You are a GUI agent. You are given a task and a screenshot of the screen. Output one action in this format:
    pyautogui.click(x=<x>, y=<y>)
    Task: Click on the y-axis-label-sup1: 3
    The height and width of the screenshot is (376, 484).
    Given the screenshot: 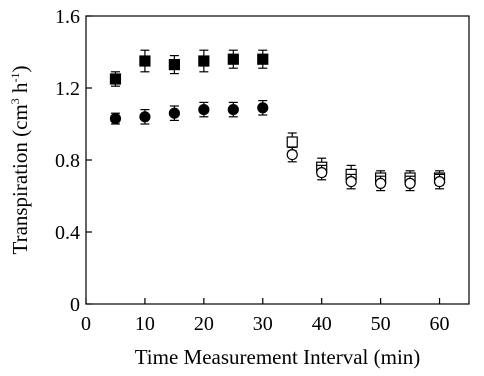 What is the action you would take?
    pyautogui.click(x=15, y=101)
    